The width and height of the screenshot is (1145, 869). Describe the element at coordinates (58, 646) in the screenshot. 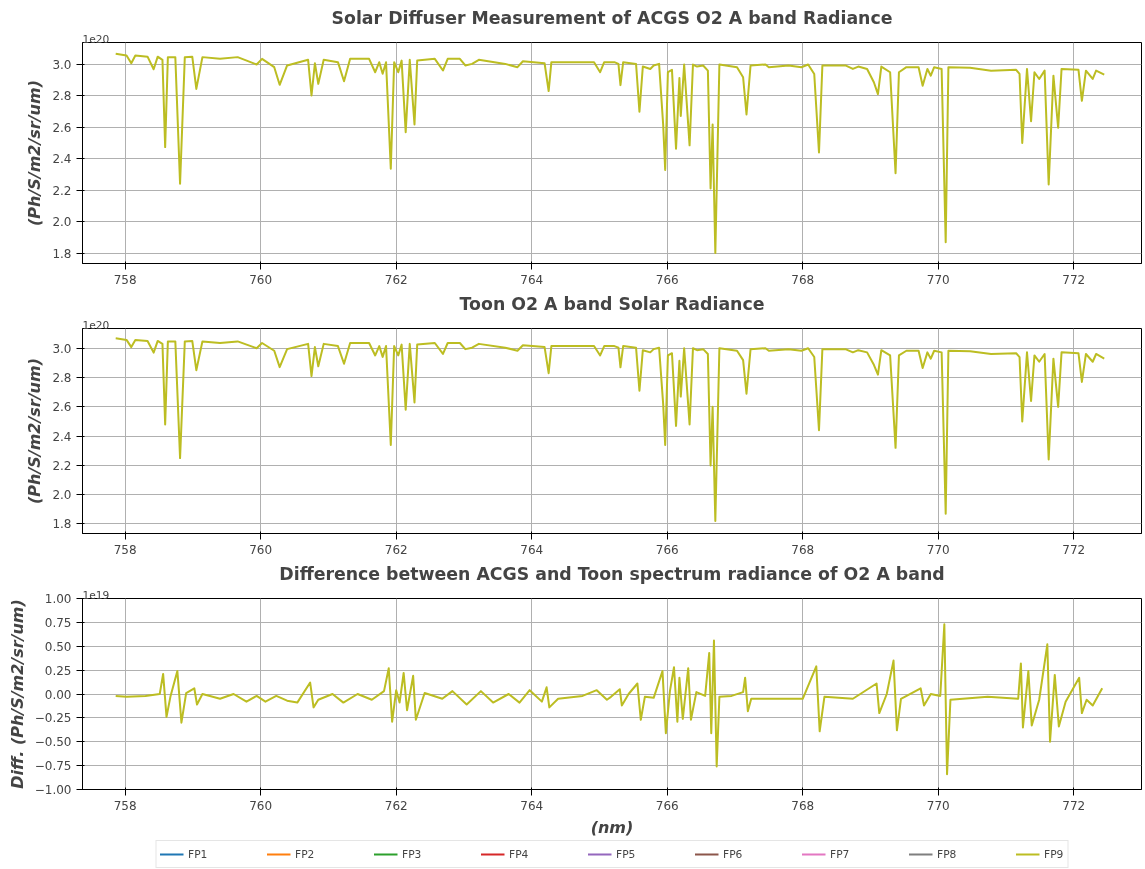

I see `y-tick-label: 0.50` at that location.